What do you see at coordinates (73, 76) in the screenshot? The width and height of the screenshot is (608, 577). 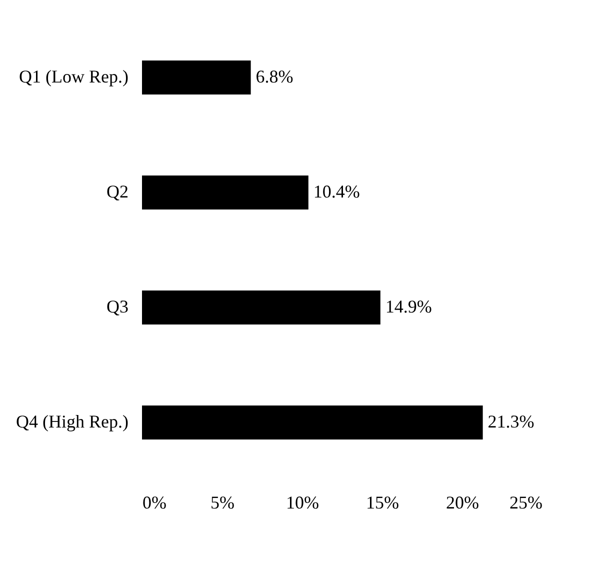 I see `y-tick-label: Q1 (Low Rep.)` at bounding box center [73, 76].